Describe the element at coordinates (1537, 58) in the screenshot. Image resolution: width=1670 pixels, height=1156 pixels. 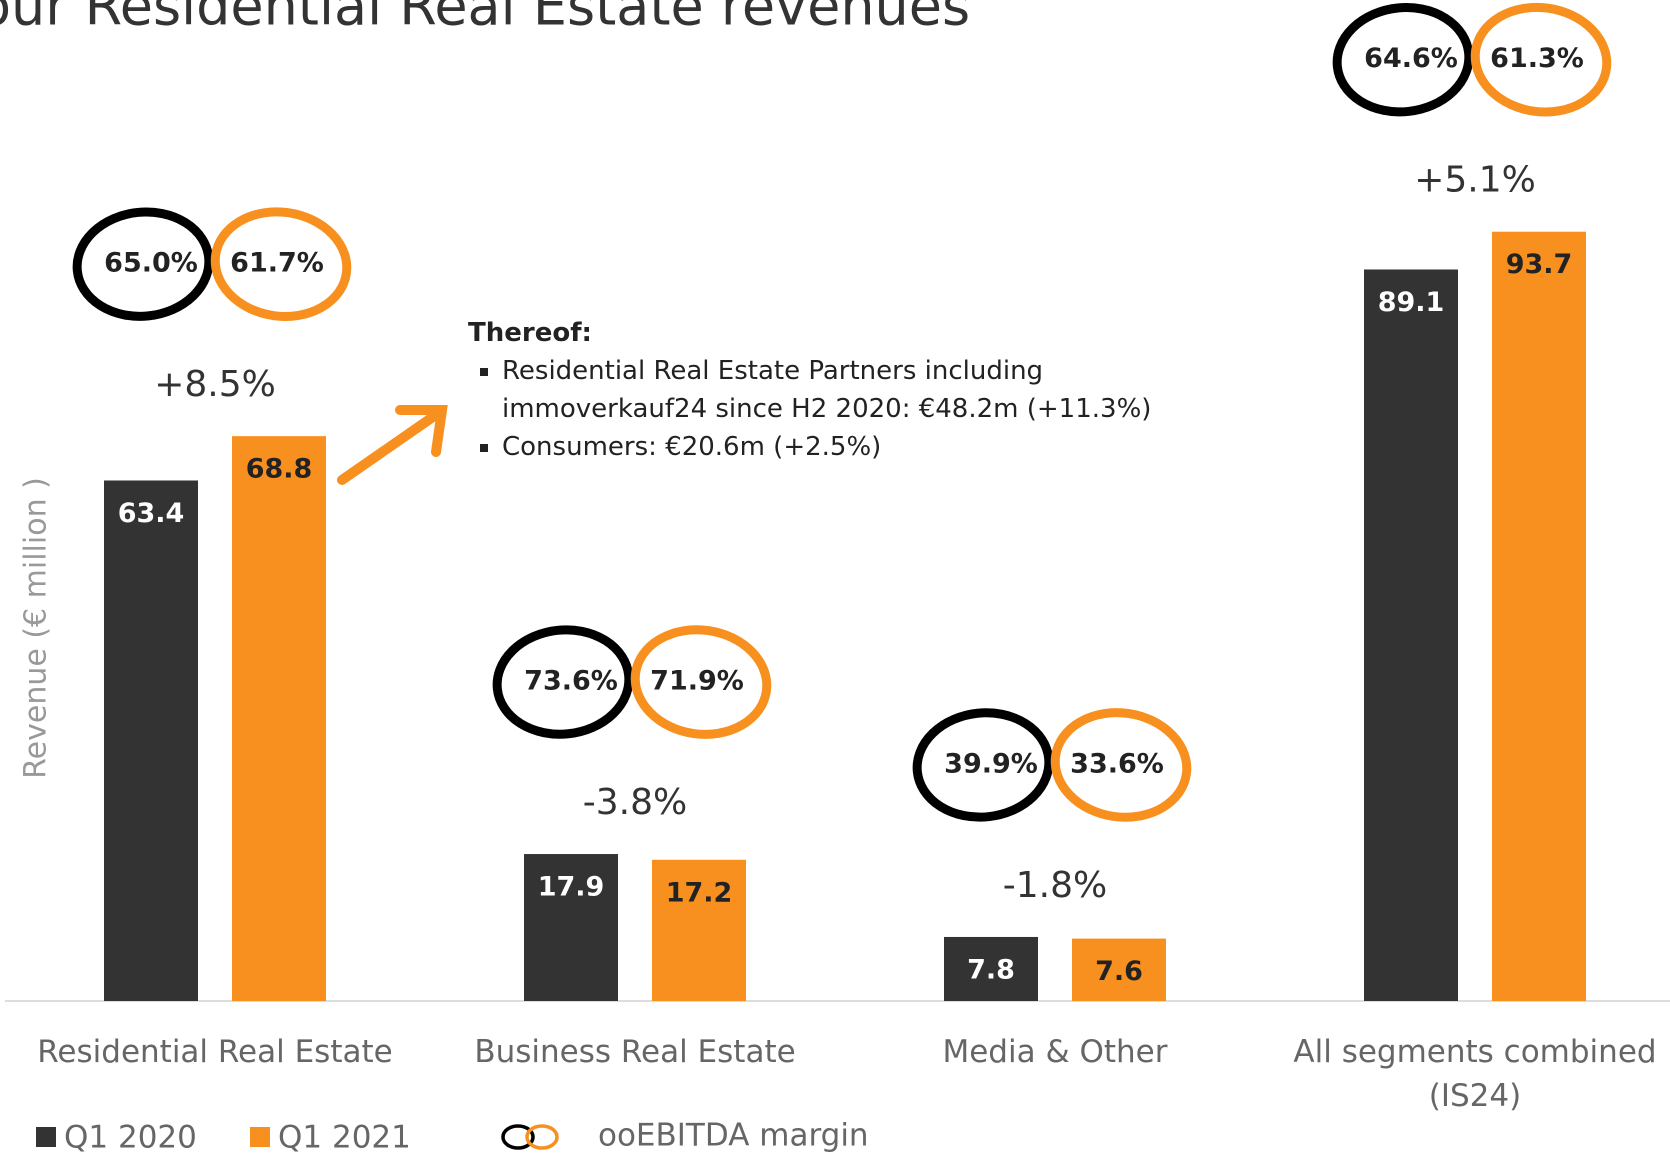
I see `margin-label: 61.3%` at that location.